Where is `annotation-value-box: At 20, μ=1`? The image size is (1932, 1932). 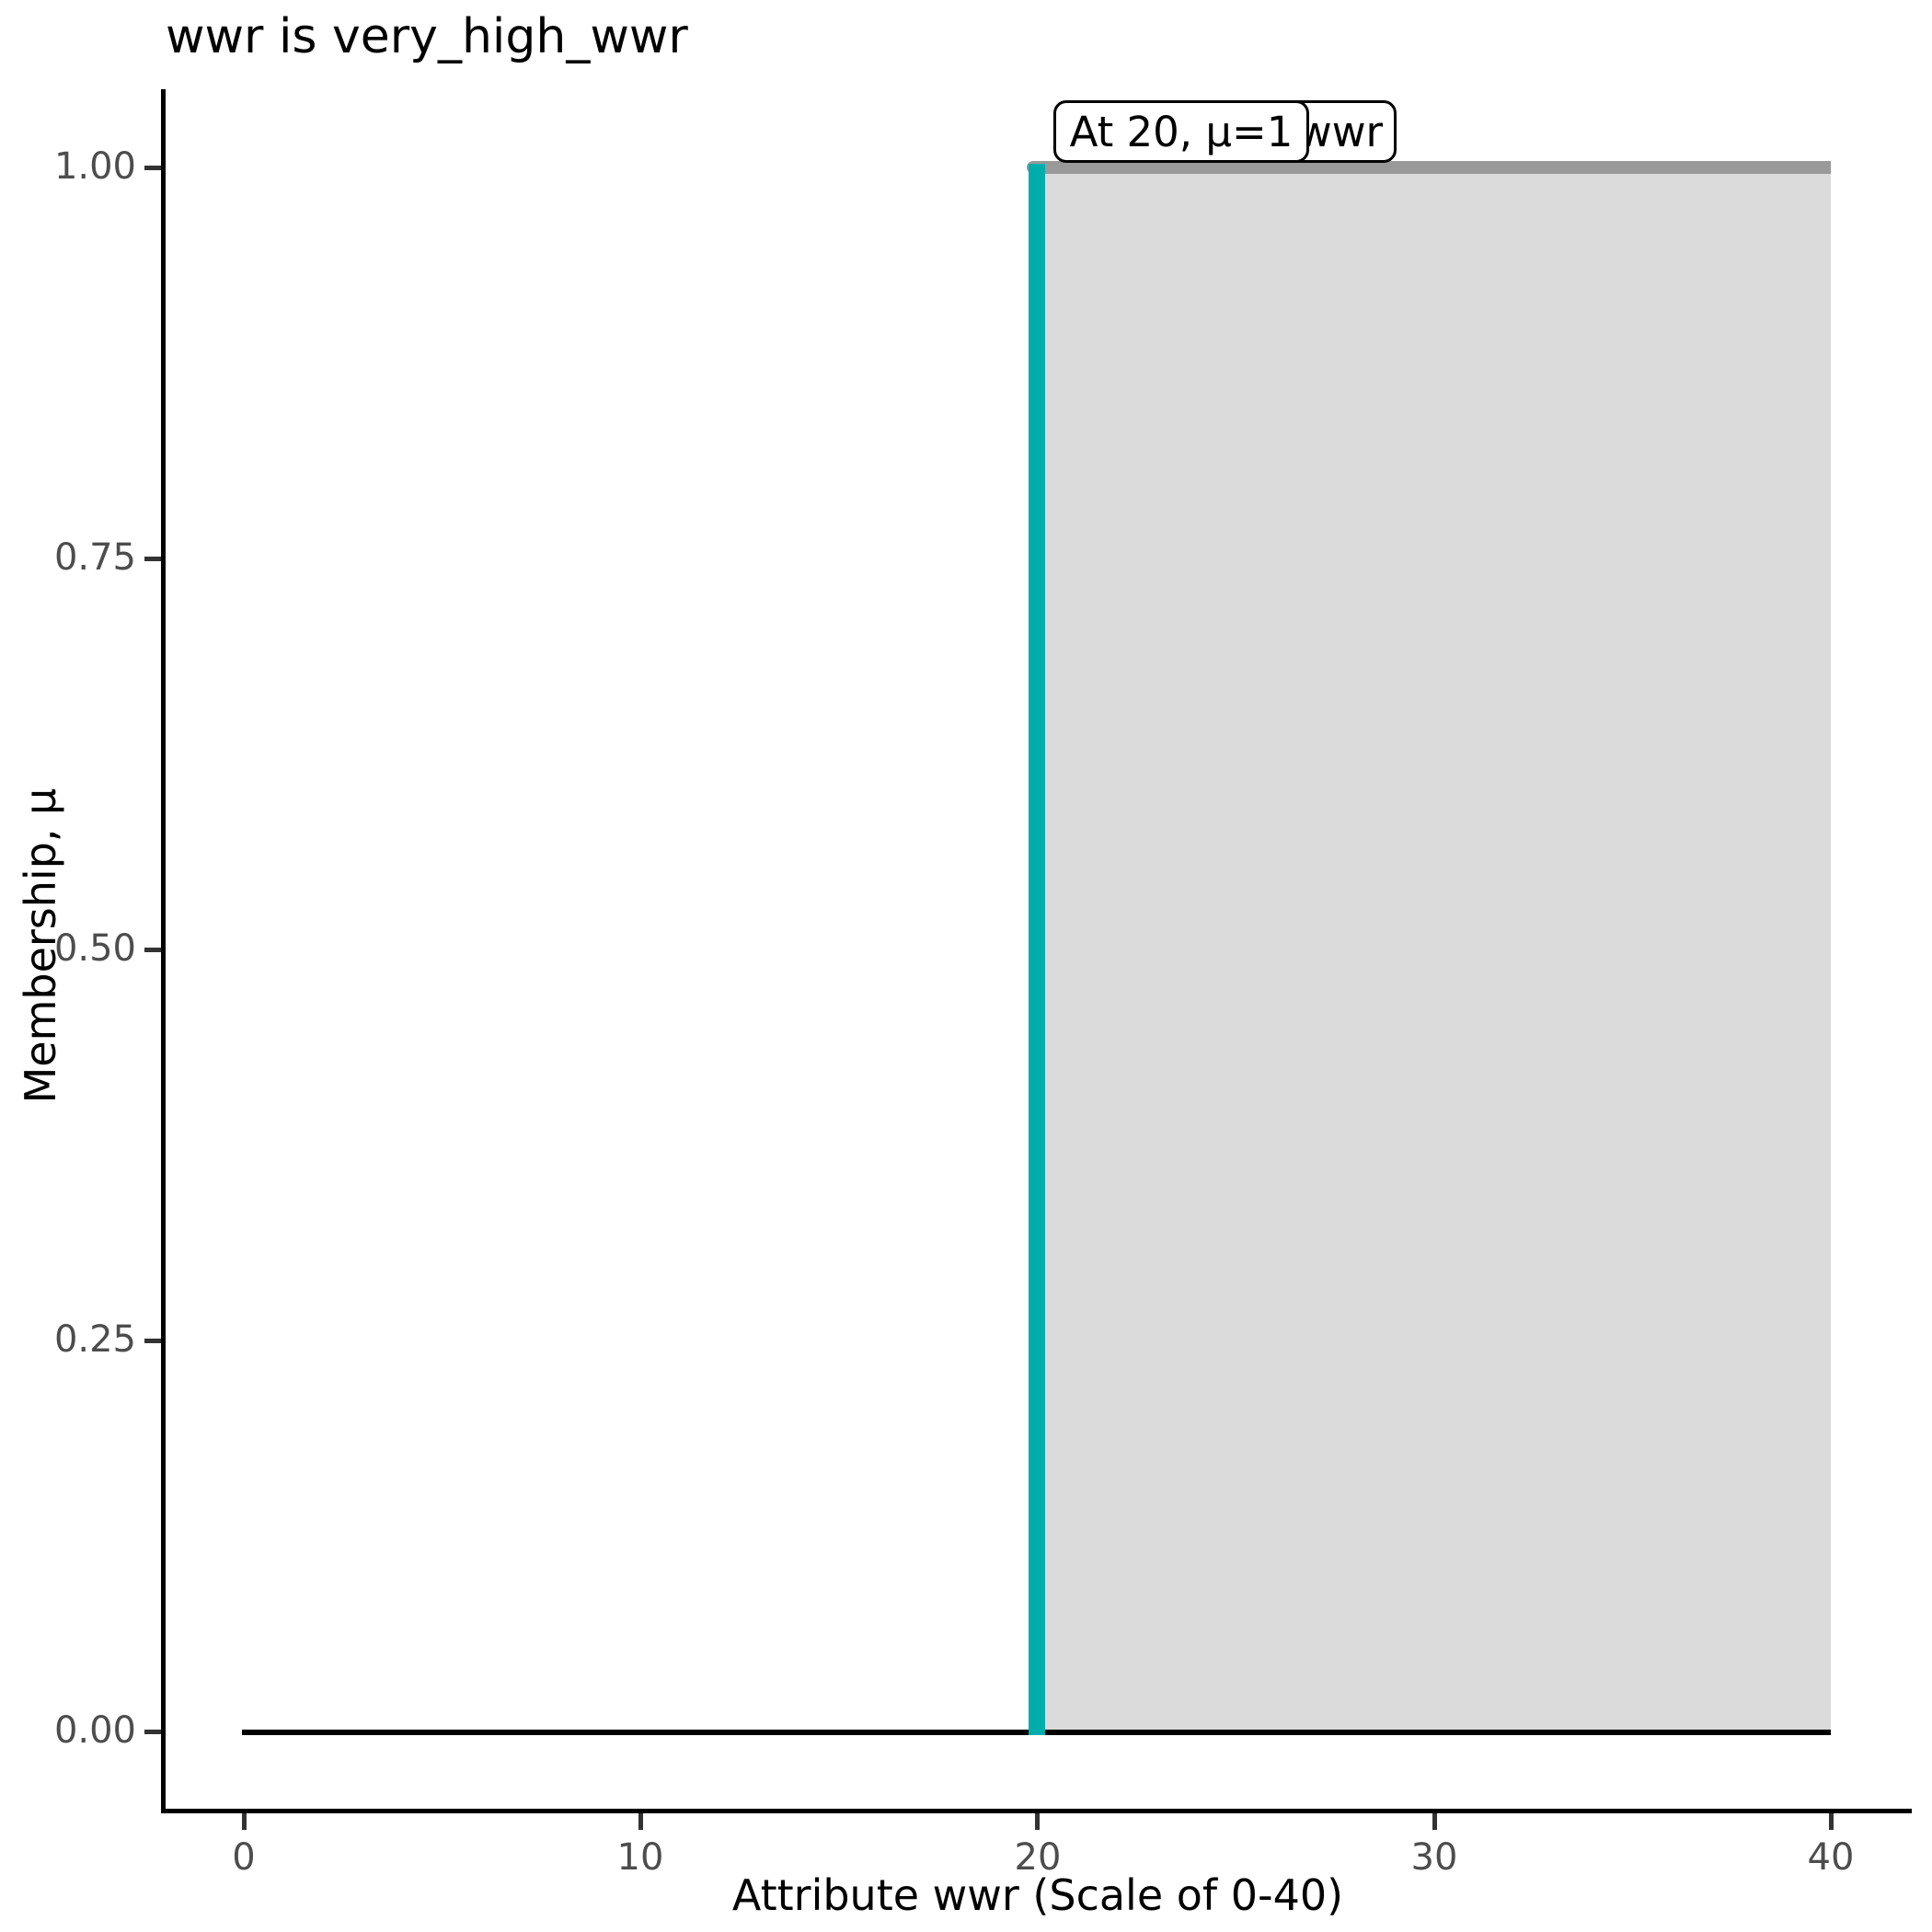
annotation-value-box: At 20, μ=1 is located at coordinates (1181, 131).